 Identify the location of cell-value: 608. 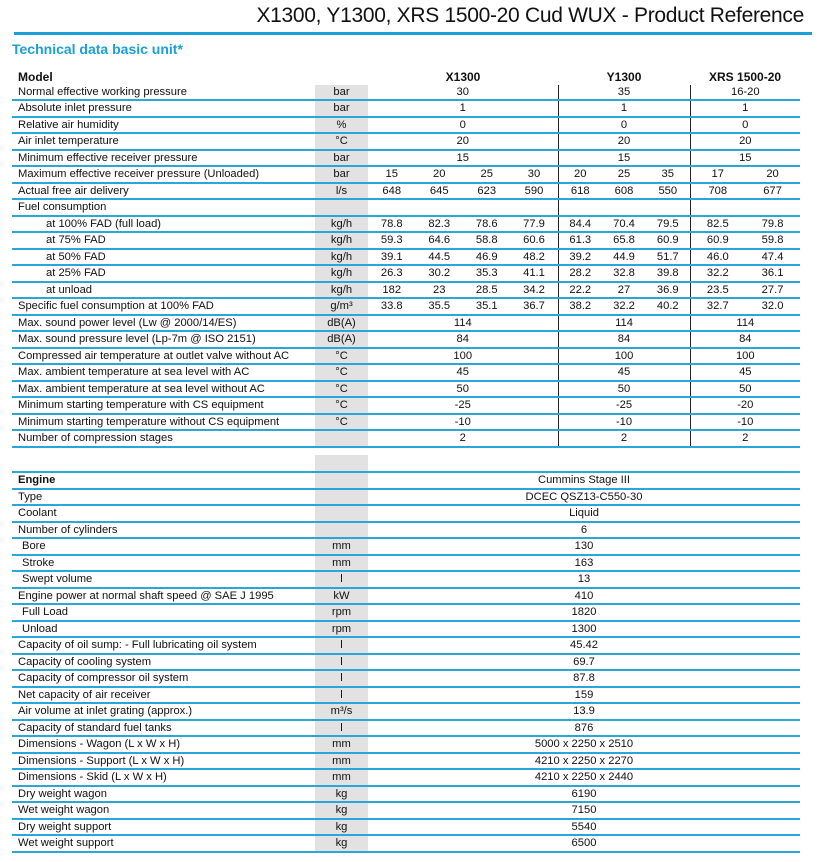
(624, 191).